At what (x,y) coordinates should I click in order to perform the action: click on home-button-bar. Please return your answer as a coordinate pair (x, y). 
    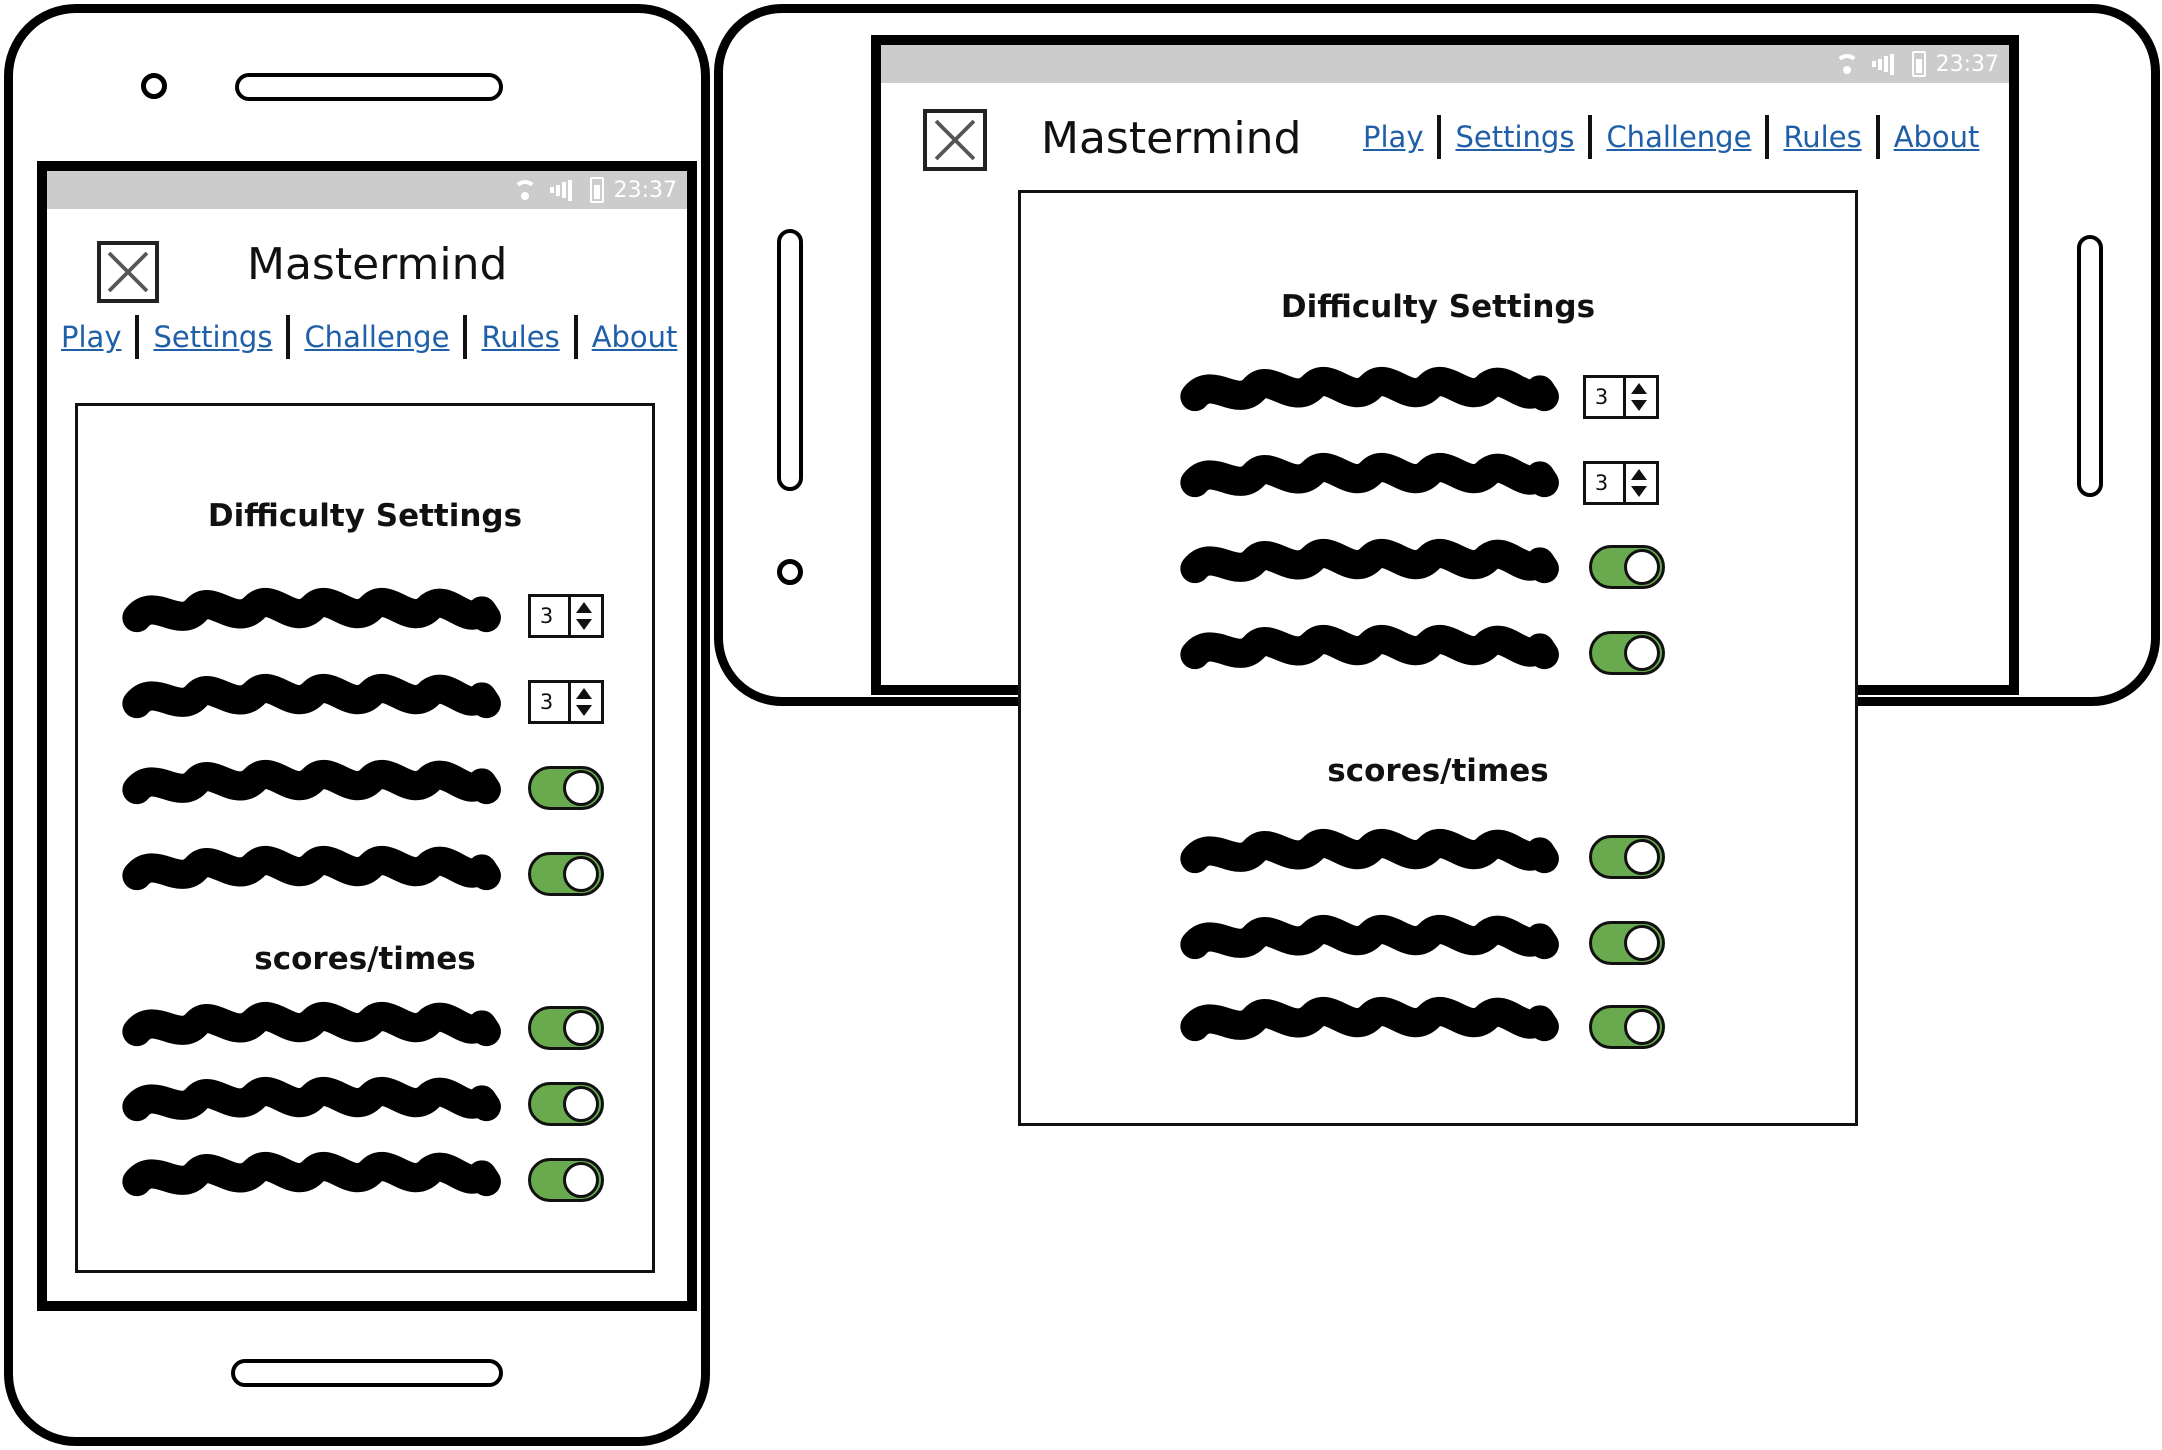
    Looking at the image, I should click on (367, 1373).